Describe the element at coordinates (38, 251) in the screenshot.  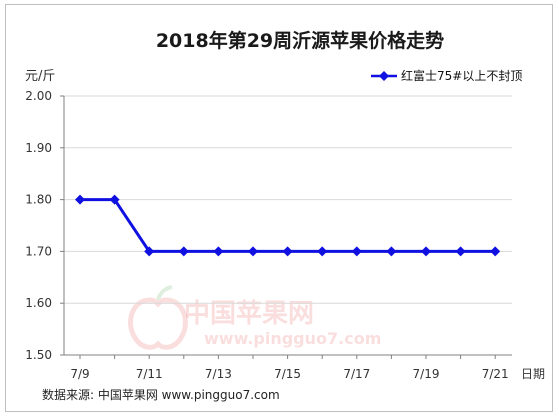
I see `y-tick-label: 1.70` at that location.